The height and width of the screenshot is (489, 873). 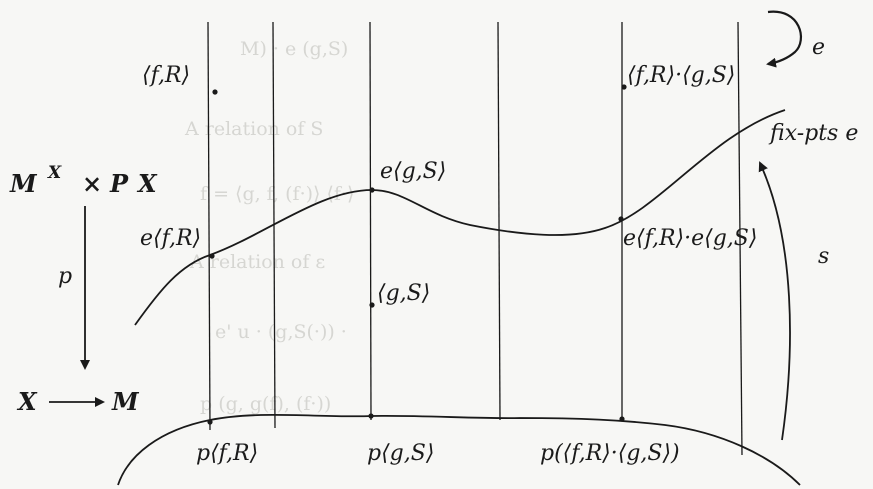 What do you see at coordinates (813, 133) in the screenshot?
I see `label-fix-pts: fix-pts e` at bounding box center [813, 133].